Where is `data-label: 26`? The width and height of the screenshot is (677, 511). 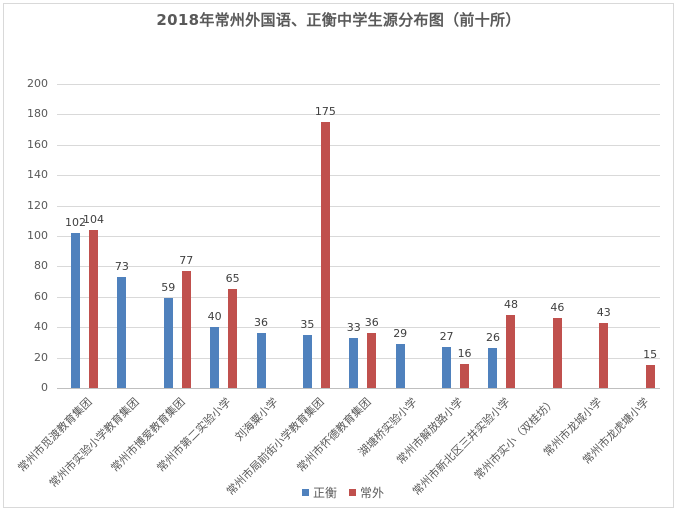
data-label: 26 is located at coordinates (492, 338).